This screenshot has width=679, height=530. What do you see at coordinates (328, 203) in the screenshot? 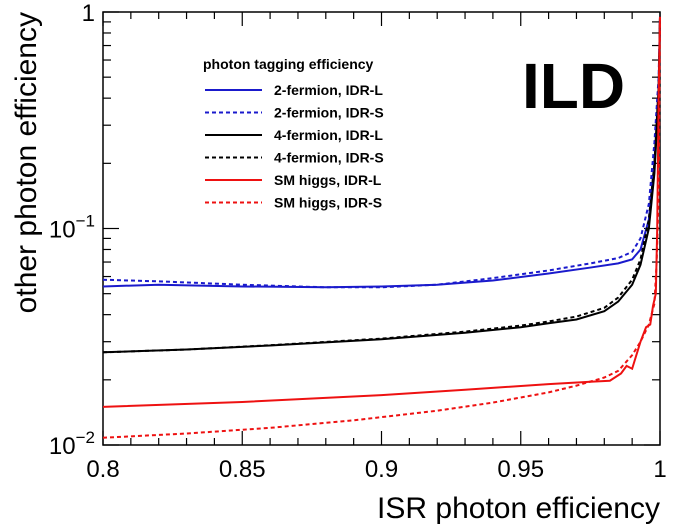
I see `legend-entry: SM higgs, IDR-S` at bounding box center [328, 203].